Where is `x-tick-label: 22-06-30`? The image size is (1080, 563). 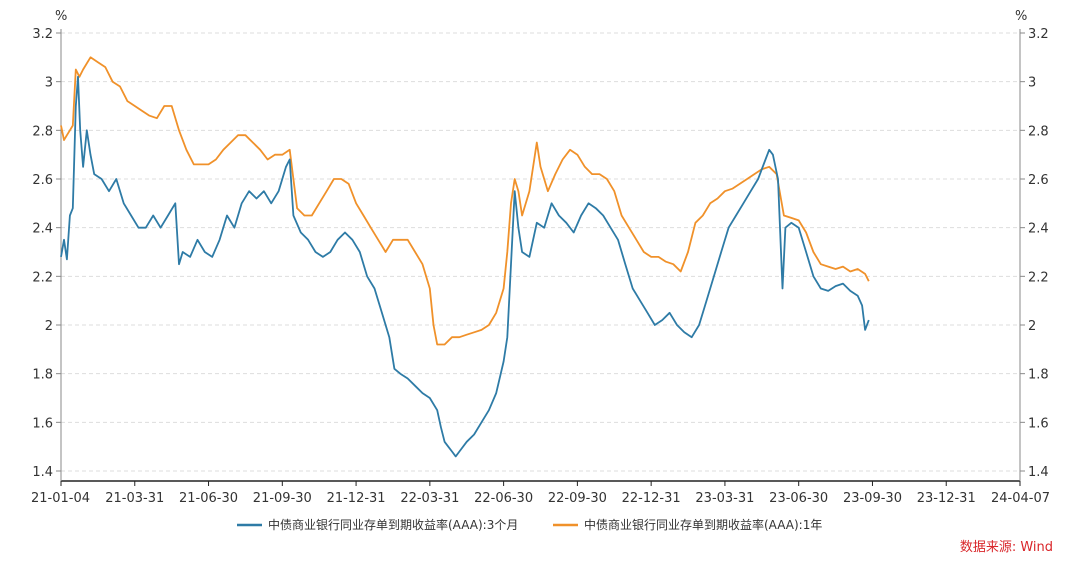 x-tick-label: 22-06-30 is located at coordinates (503, 498).